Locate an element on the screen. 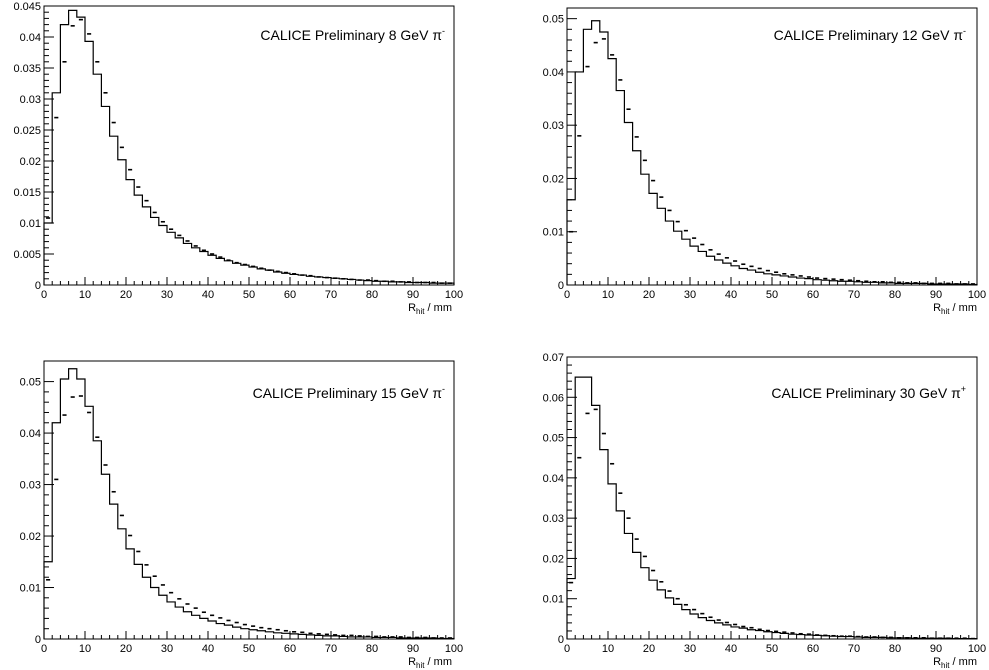 The image size is (989, 670). panel-label: CALICE Preliminary 8 GeV π- is located at coordinates (352, 34).